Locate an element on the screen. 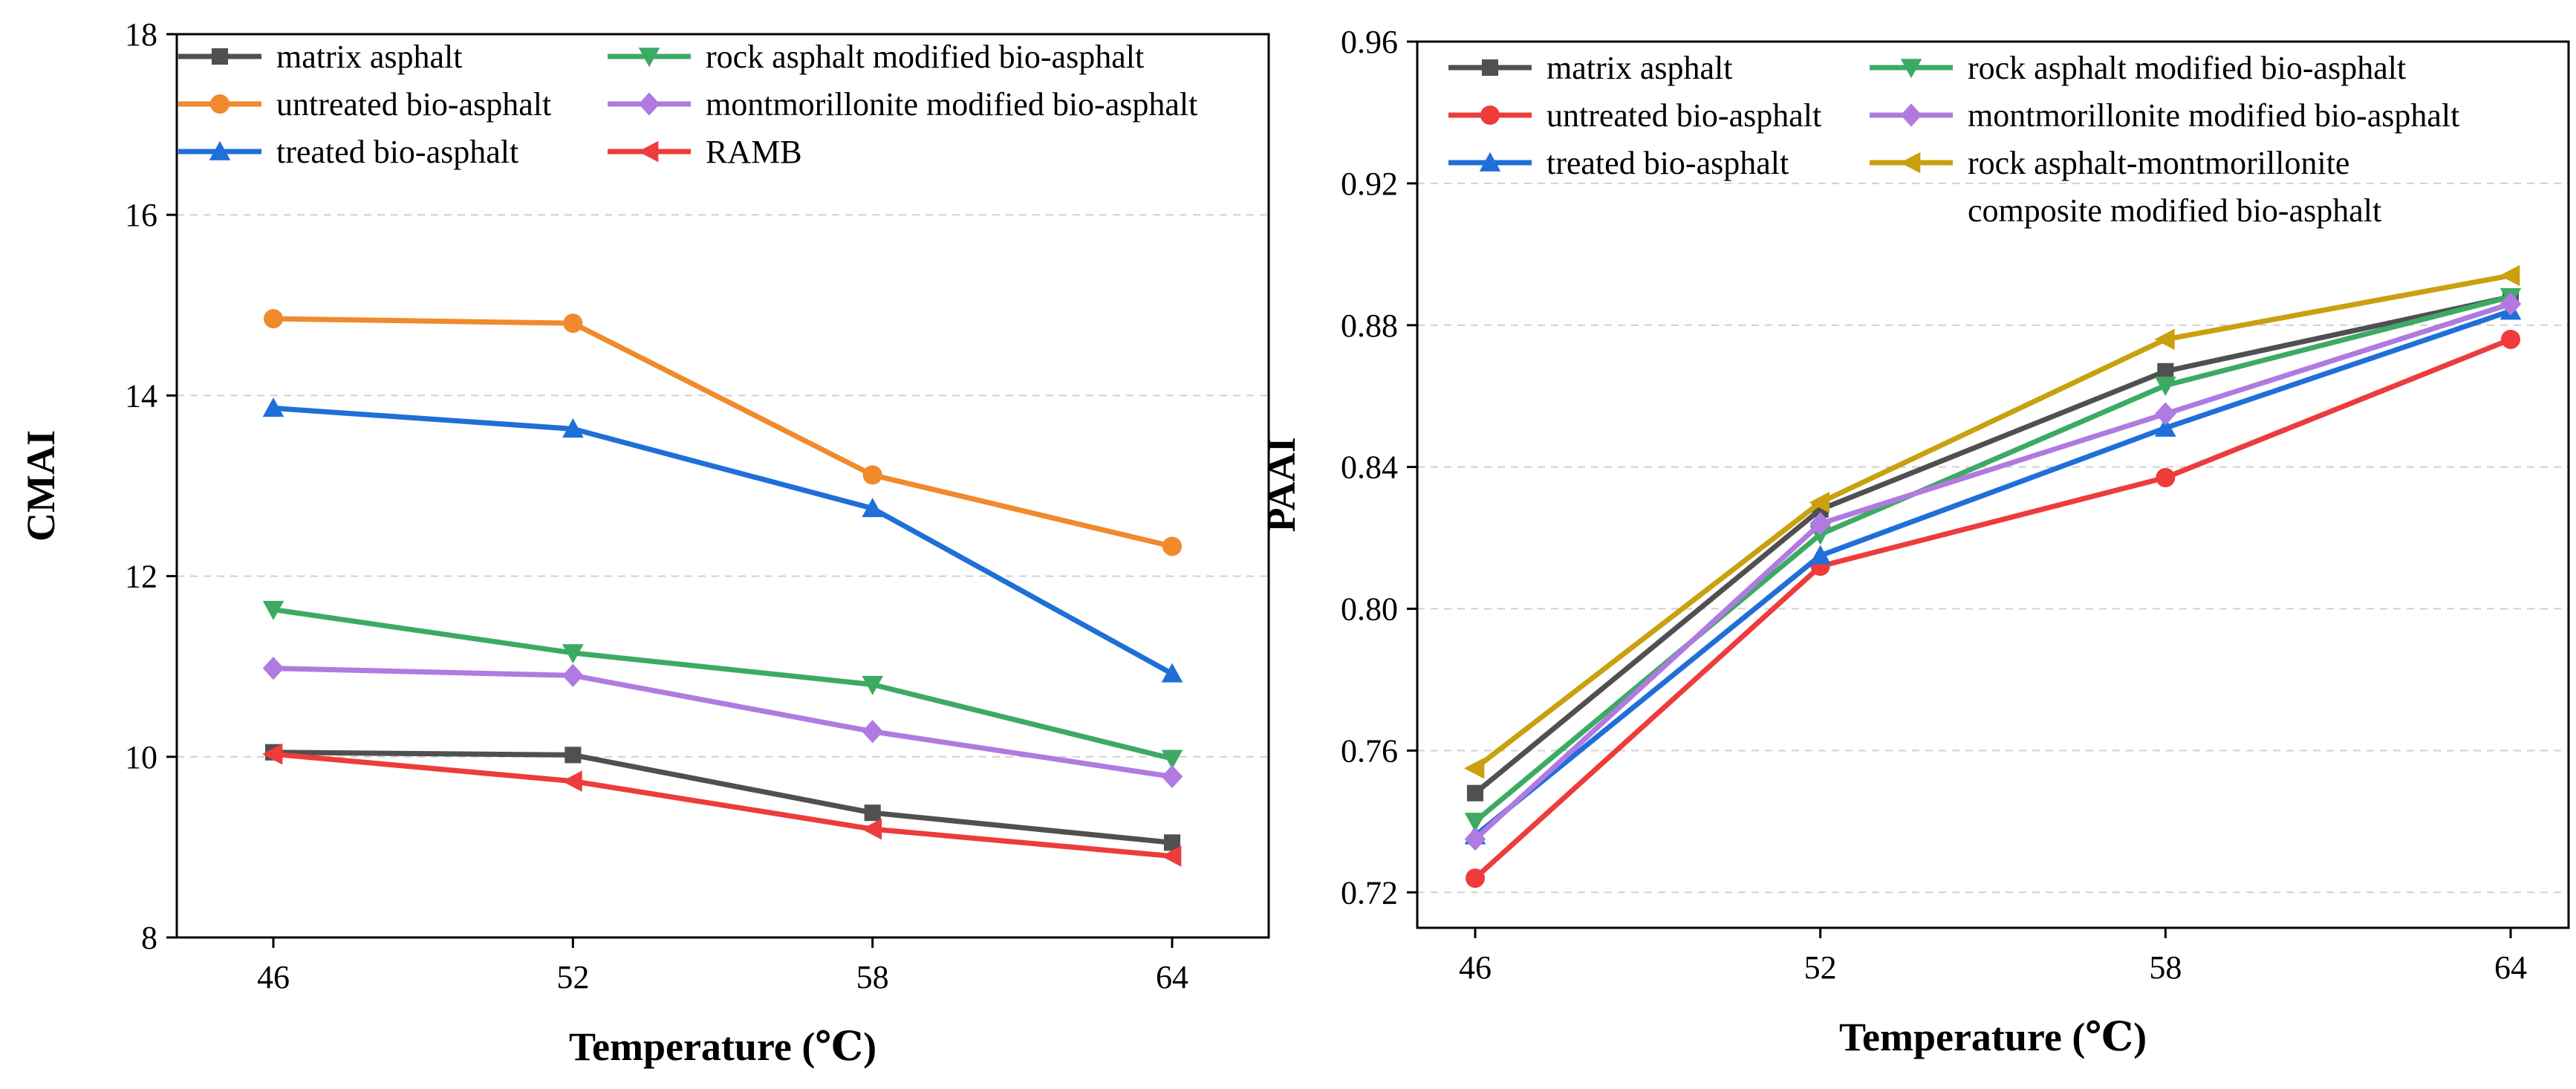  cmai-ytick-label: 10 is located at coordinates (141, 757).